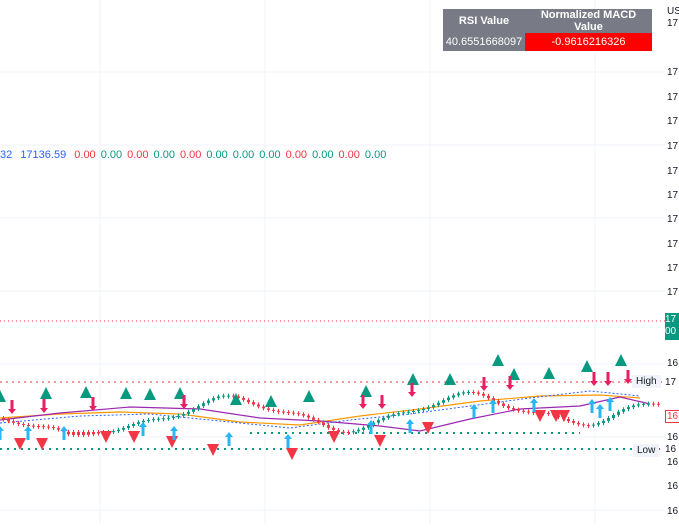 The image size is (679, 529). I want to click on axis-tick-label: 16, so click(673, 363).